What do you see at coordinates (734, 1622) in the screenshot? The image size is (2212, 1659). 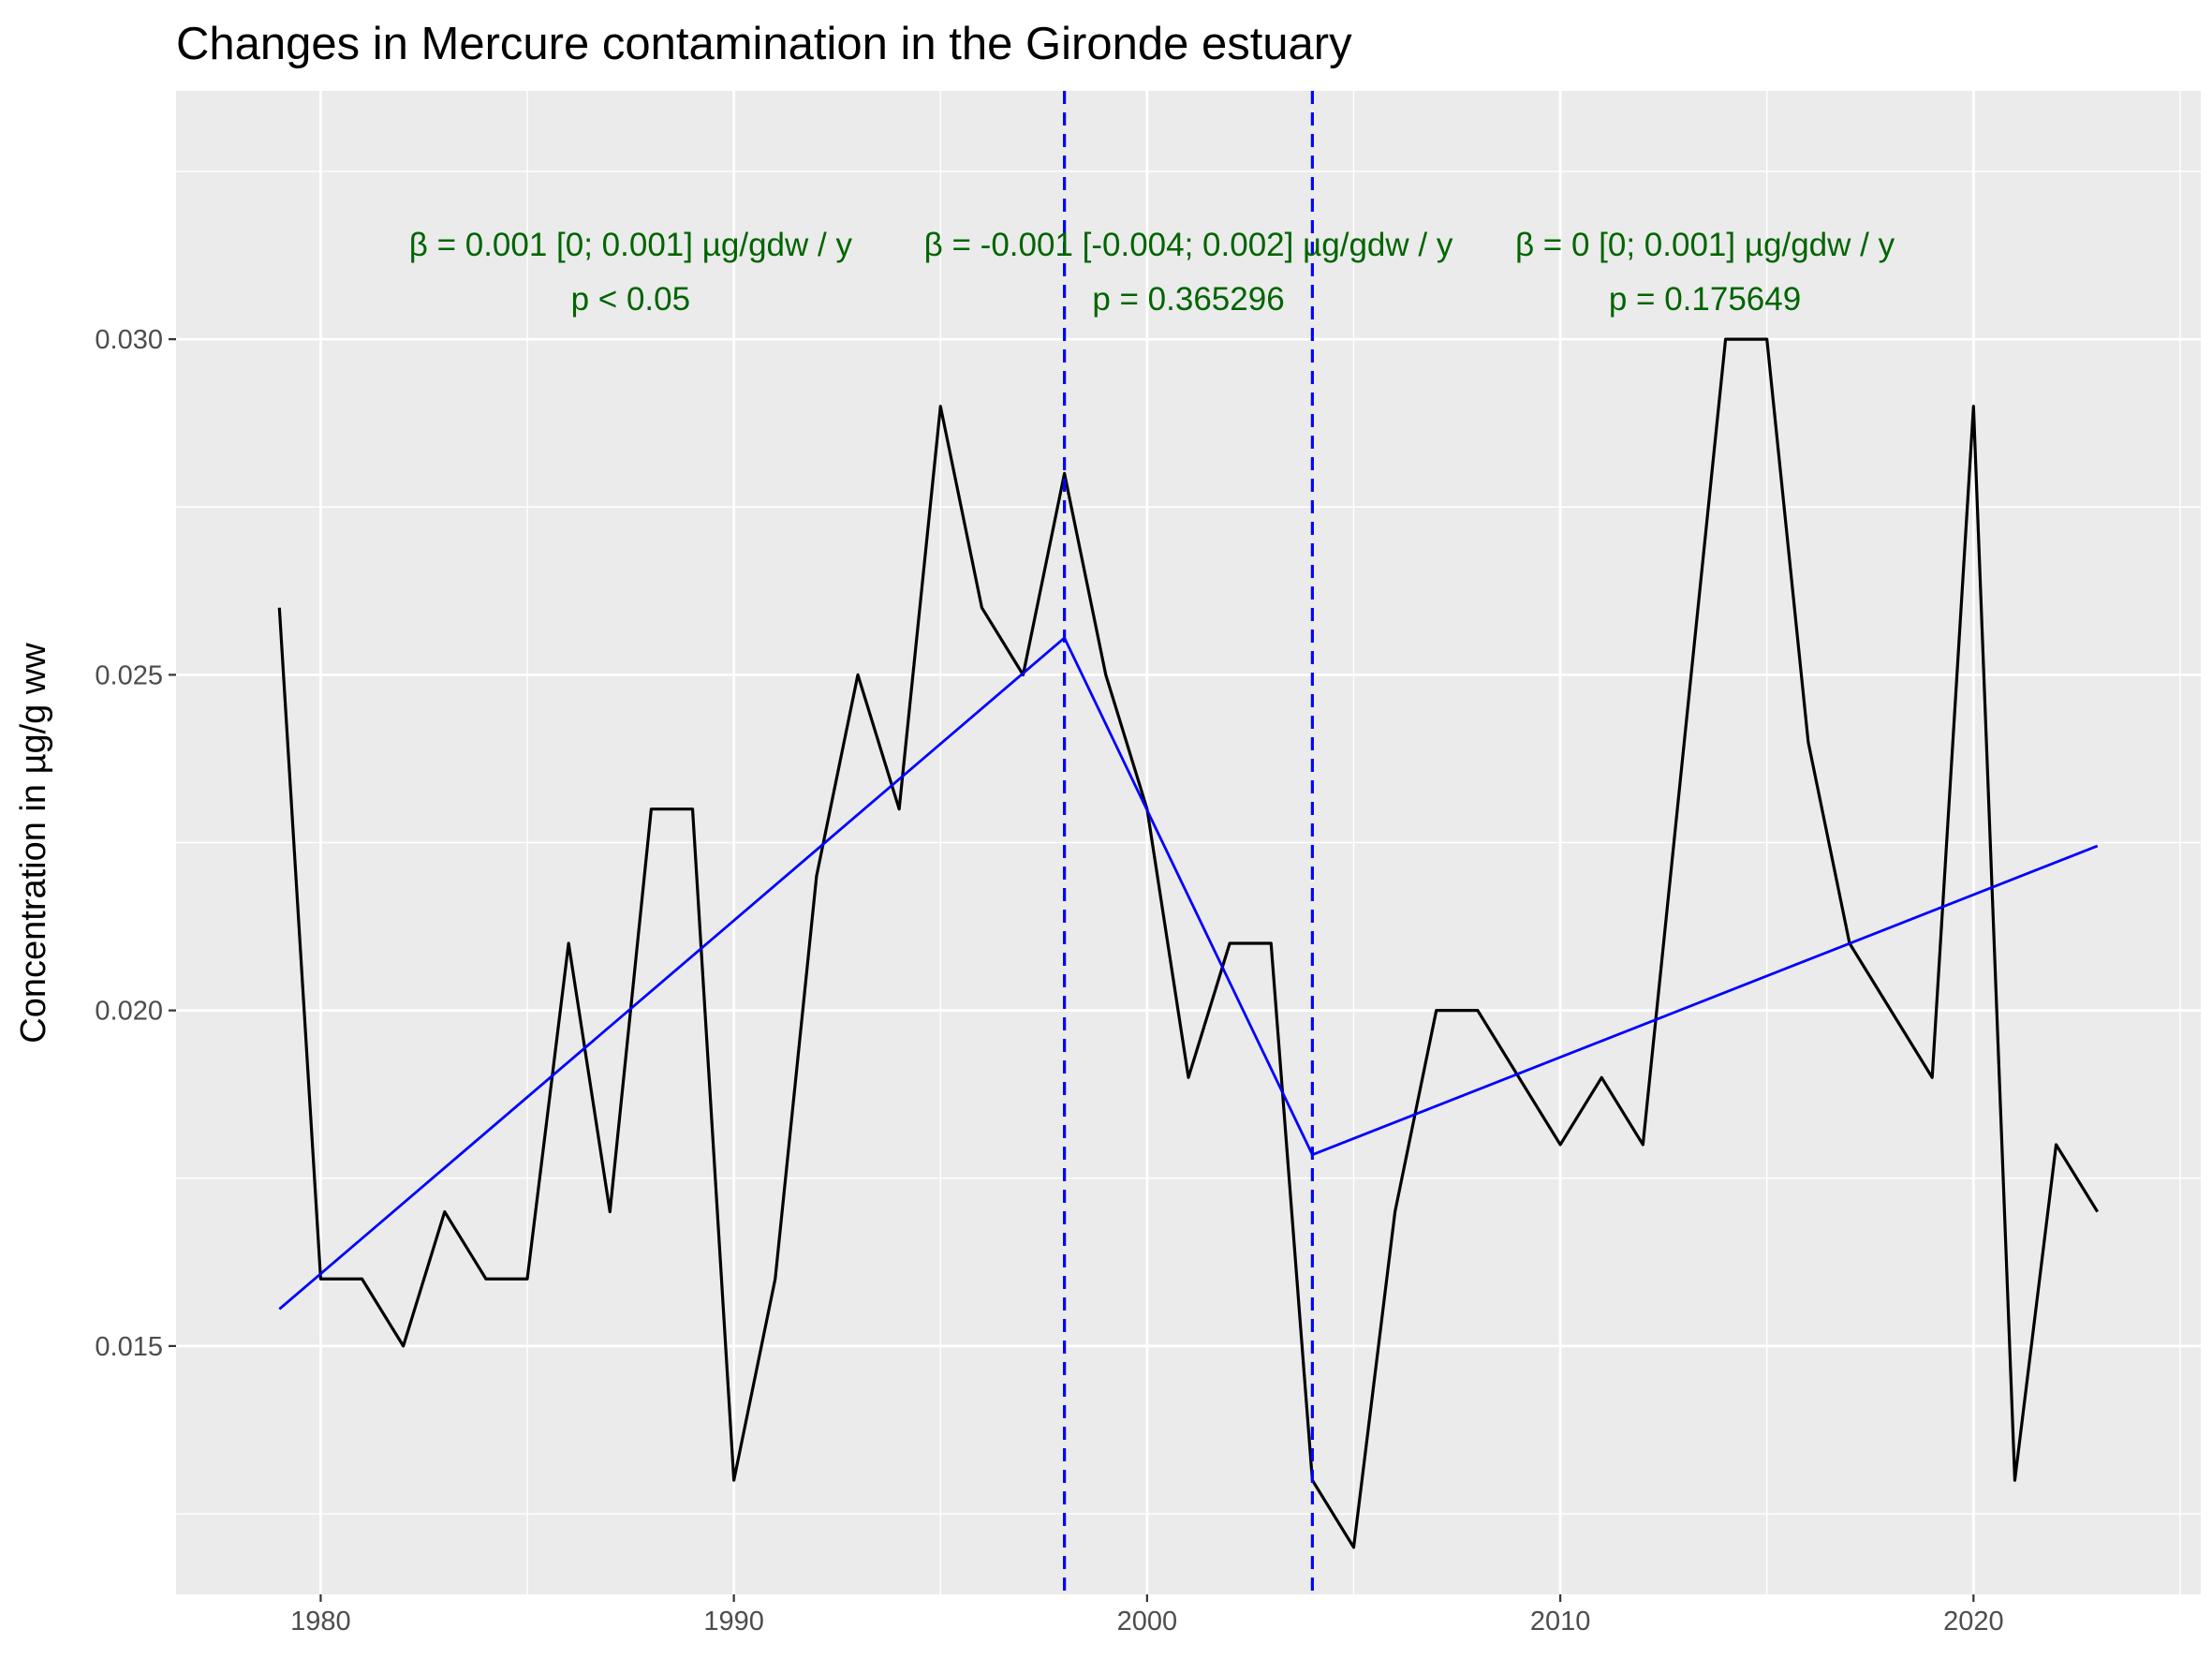 I see `x-tick-label: 1990` at bounding box center [734, 1622].